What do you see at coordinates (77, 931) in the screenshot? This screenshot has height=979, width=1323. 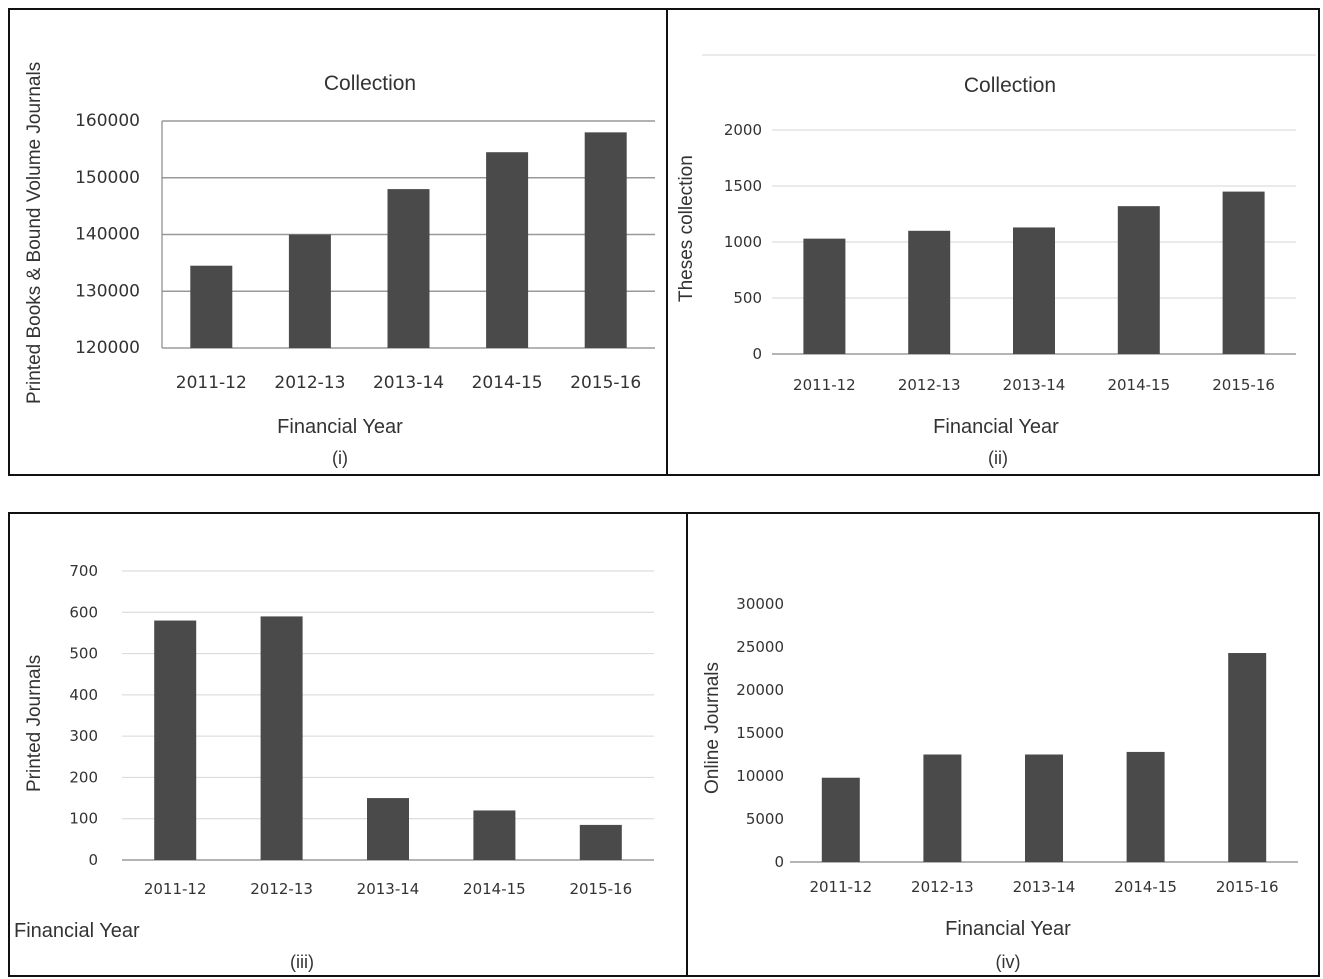 I see `x-axis-label-3: Financial Year` at bounding box center [77, 931].